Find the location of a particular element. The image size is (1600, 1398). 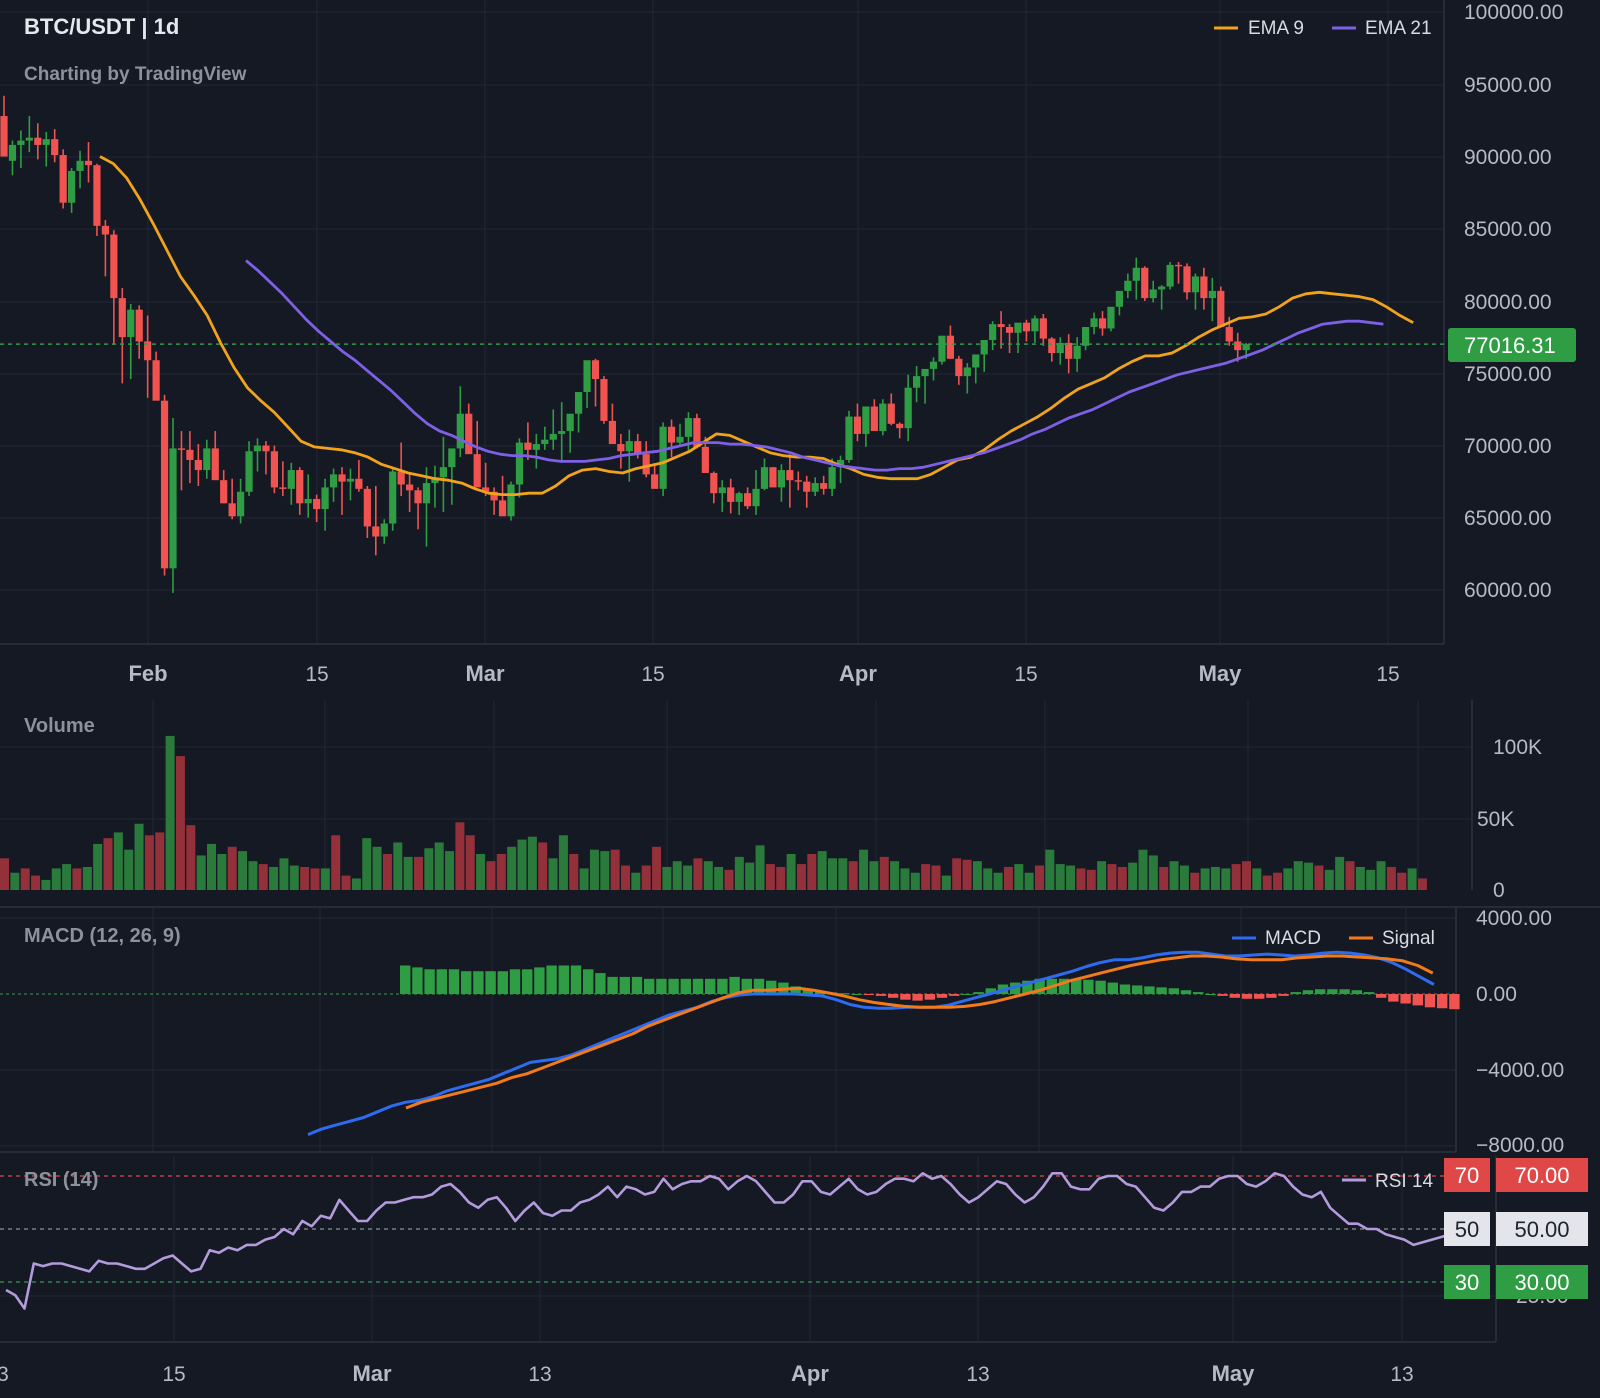

rsi-70-value: 70.00 is located at coordinates (1541, 1175).